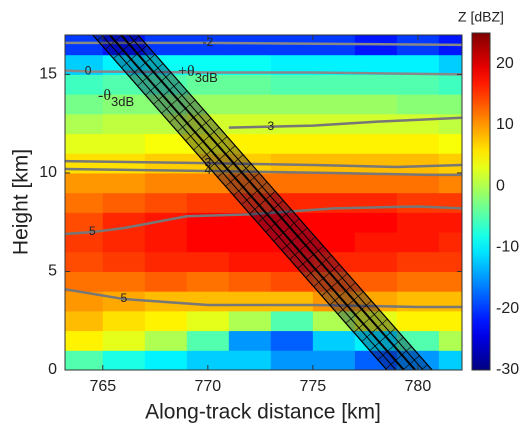 The image size is (527, 432). Describe the element at coordinates (208, 42) in the screenshot. I see `contour-label: -2` at that location.